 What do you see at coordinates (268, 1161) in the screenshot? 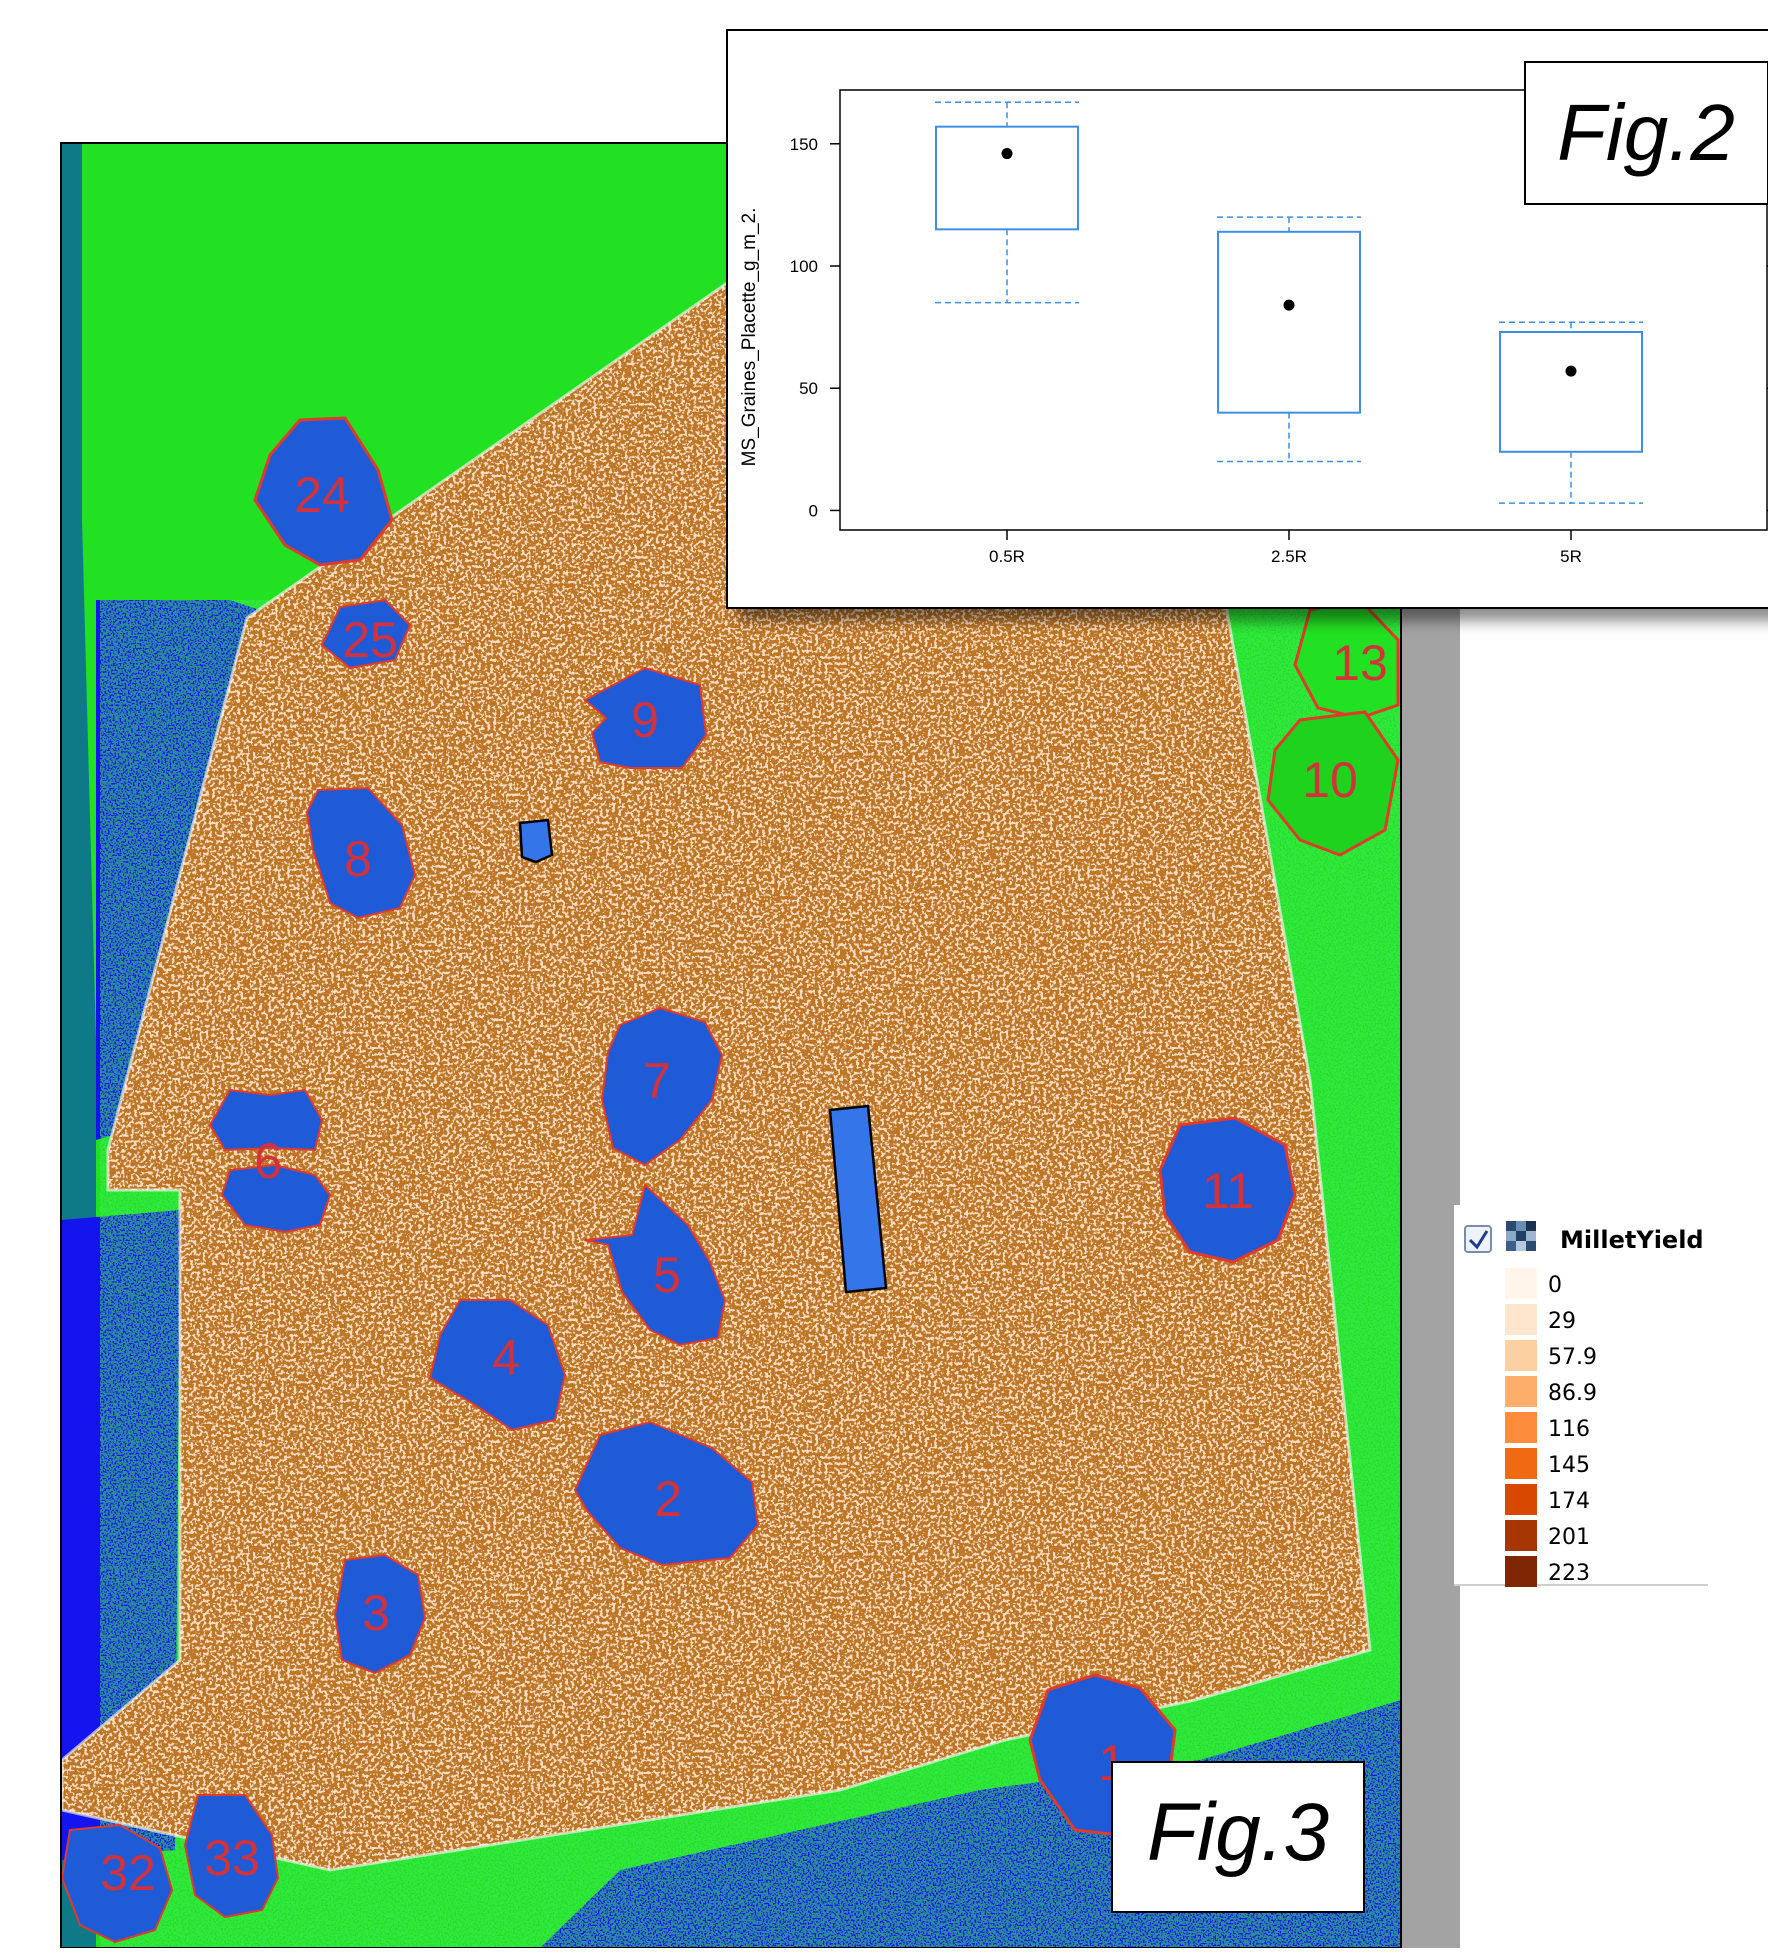
I see `zone-label: 6` at bounding box center [268, 1161].